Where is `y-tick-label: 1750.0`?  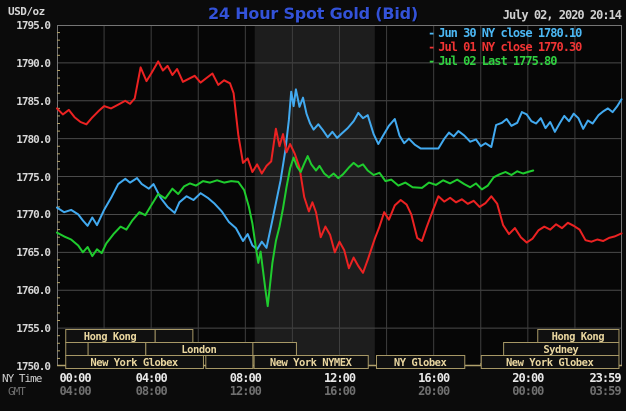
y-tick-label: 1750.0 is located at coordinates (33, 366).